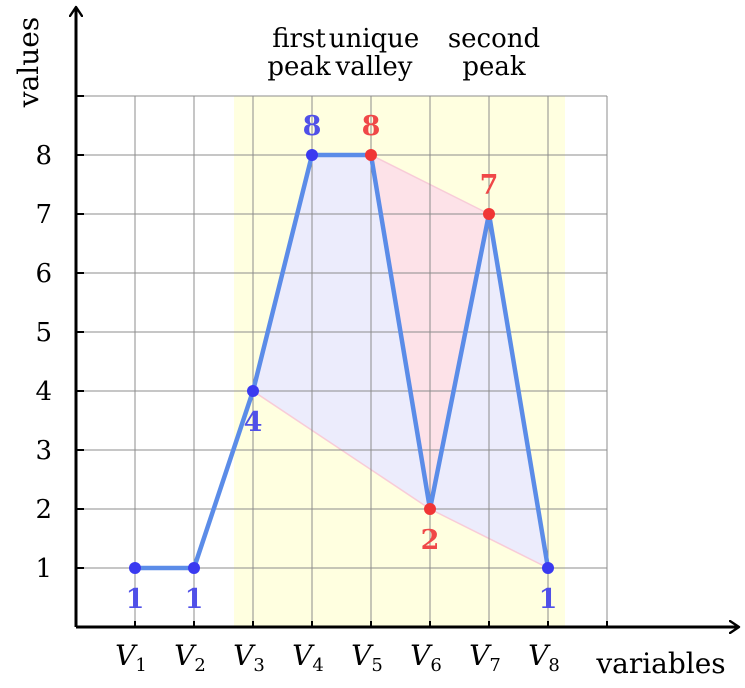 Image resolution: width=745 pixels, height=688 pixels. Describe the element at coordinates (140, 665) in the screenshot. I see `x-tick-label-subscript: 1` at that location.